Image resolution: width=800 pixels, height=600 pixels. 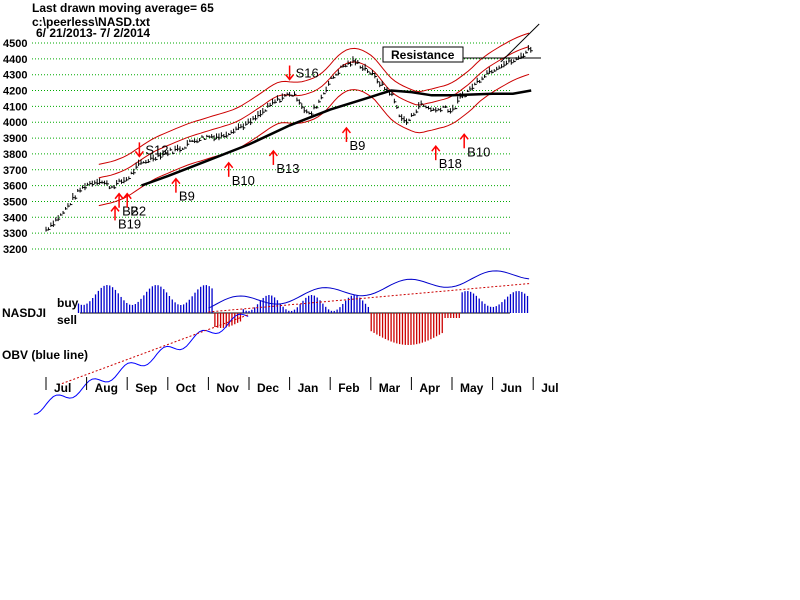 I want to click on obv-line, so click(x=141, y=364).